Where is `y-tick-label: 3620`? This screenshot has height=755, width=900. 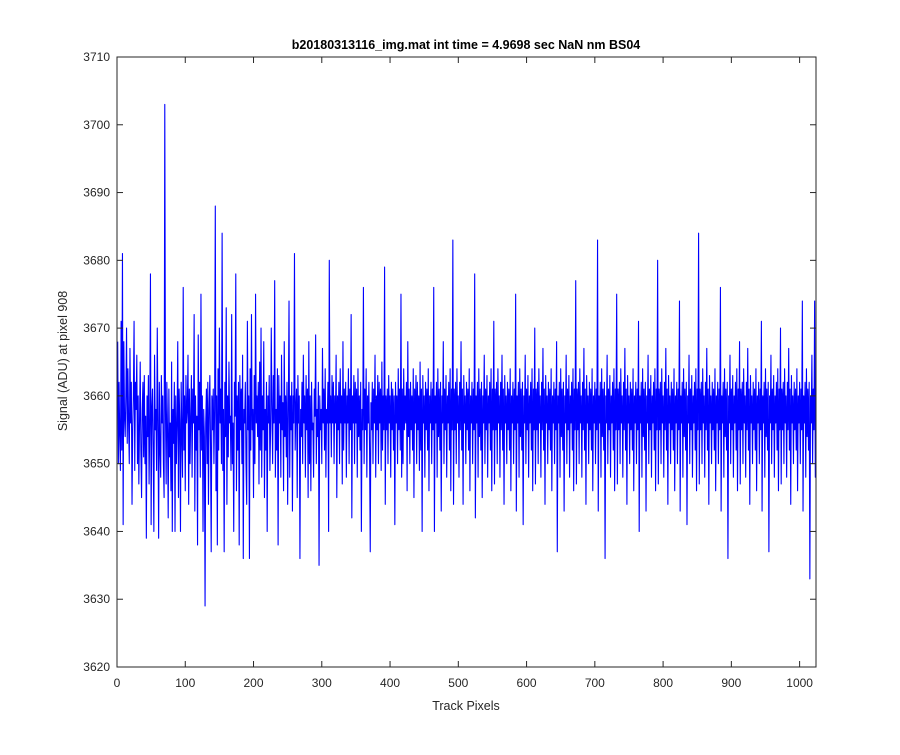 y-tick-label: 3620 is located at coordinates (96, 667).